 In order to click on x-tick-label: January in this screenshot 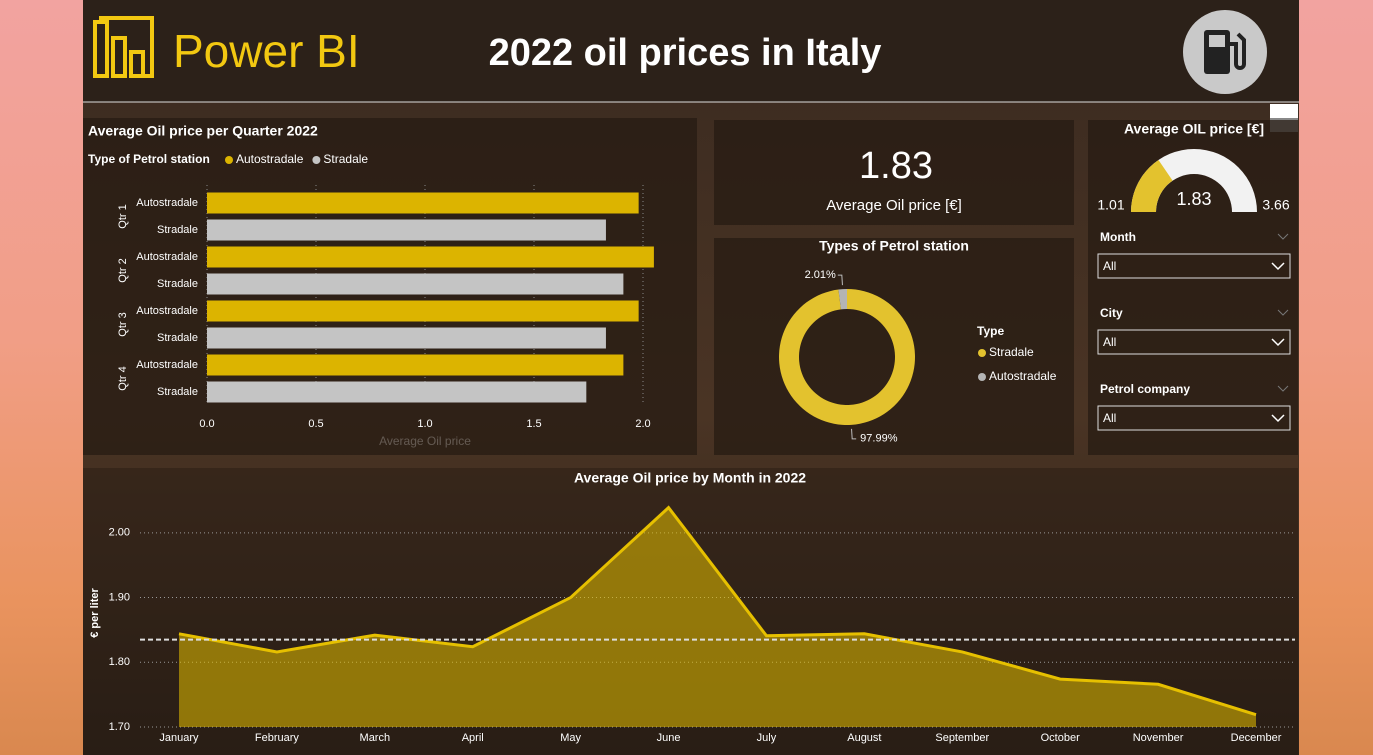, I will do `click(179, 738)`.